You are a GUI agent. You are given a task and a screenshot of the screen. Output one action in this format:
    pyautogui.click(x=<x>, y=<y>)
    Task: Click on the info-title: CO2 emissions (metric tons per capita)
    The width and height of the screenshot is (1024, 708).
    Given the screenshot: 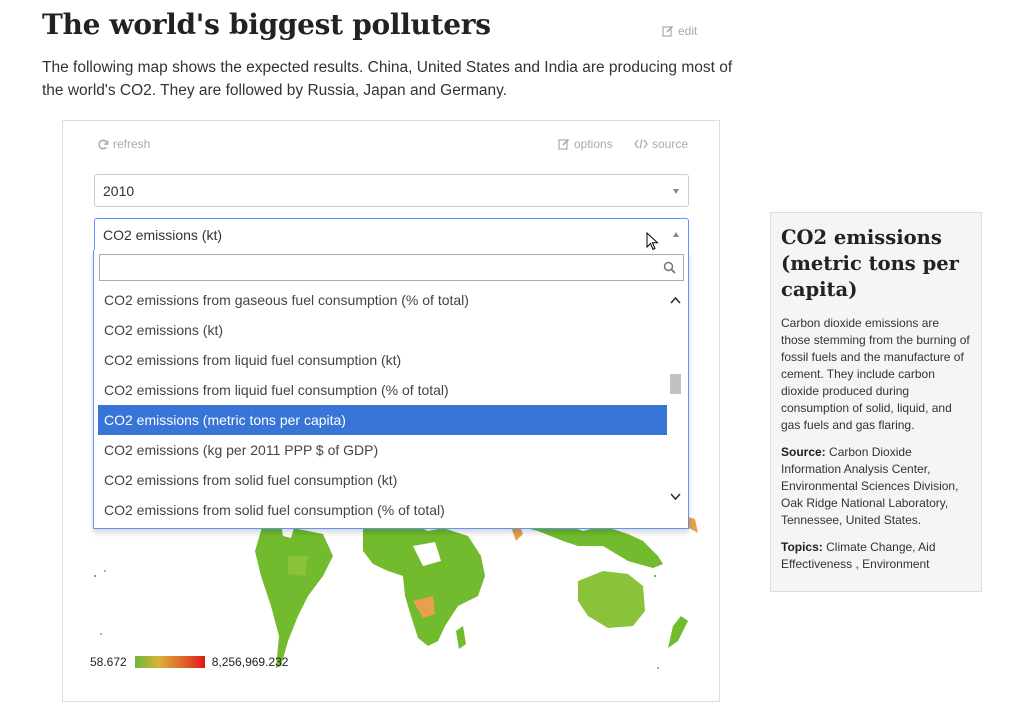 What is the action you would take?
    pyautogui.click(x=870, y=263)
    